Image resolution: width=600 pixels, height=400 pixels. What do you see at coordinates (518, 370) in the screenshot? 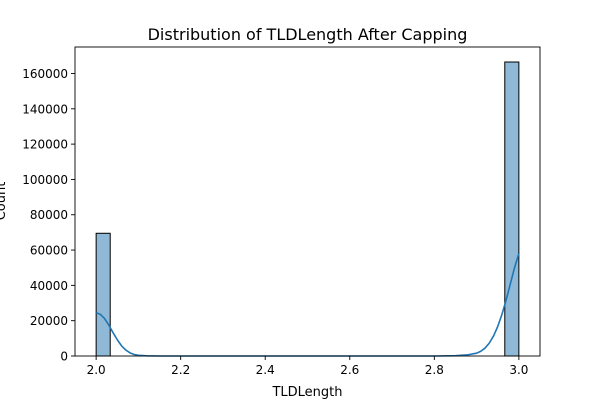
I see `x-tick-label: 3.0` at bounding box center [518, 370].